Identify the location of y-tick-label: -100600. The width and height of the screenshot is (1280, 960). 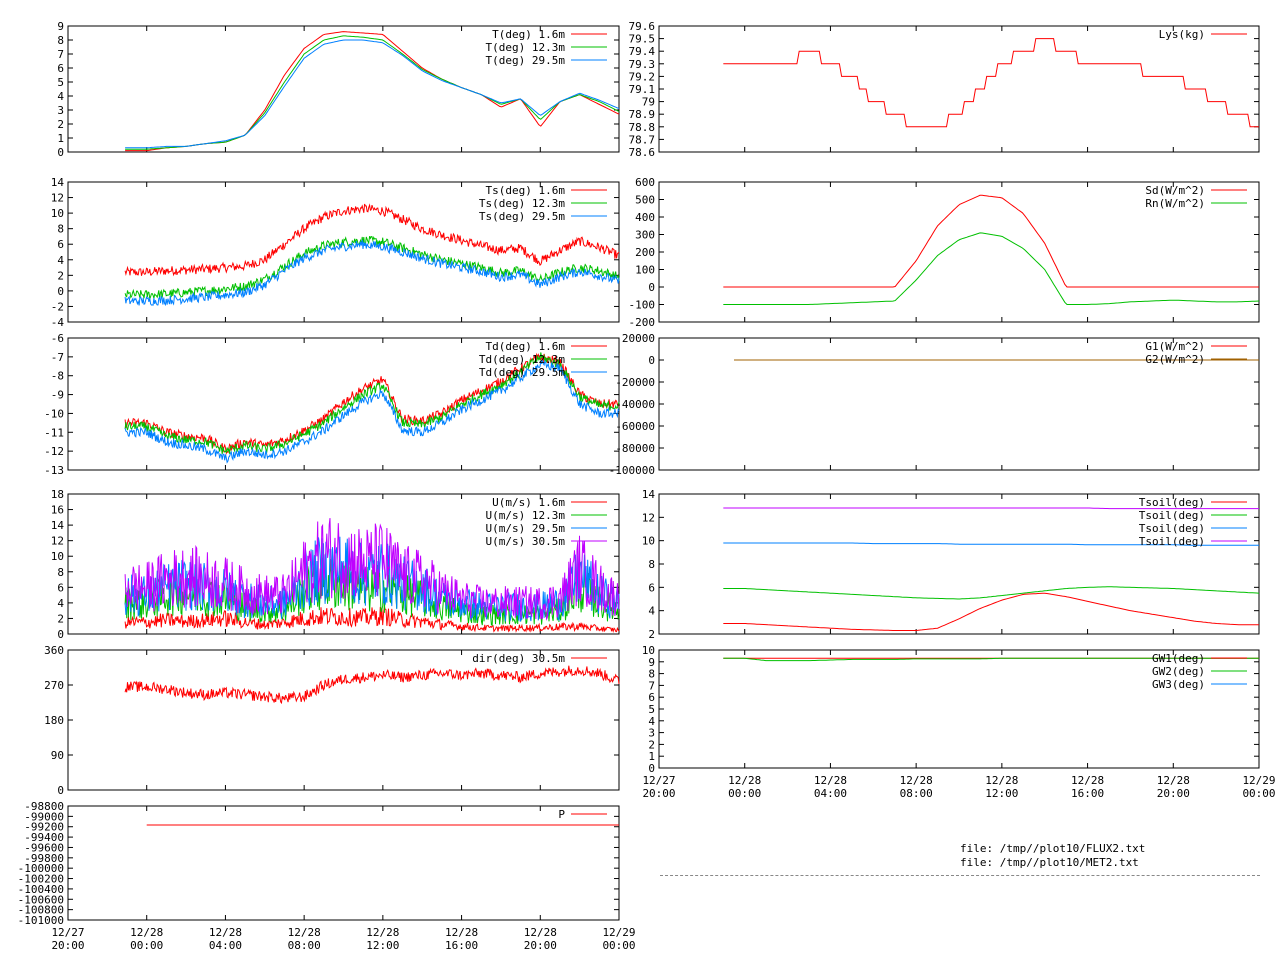
(41, 899).